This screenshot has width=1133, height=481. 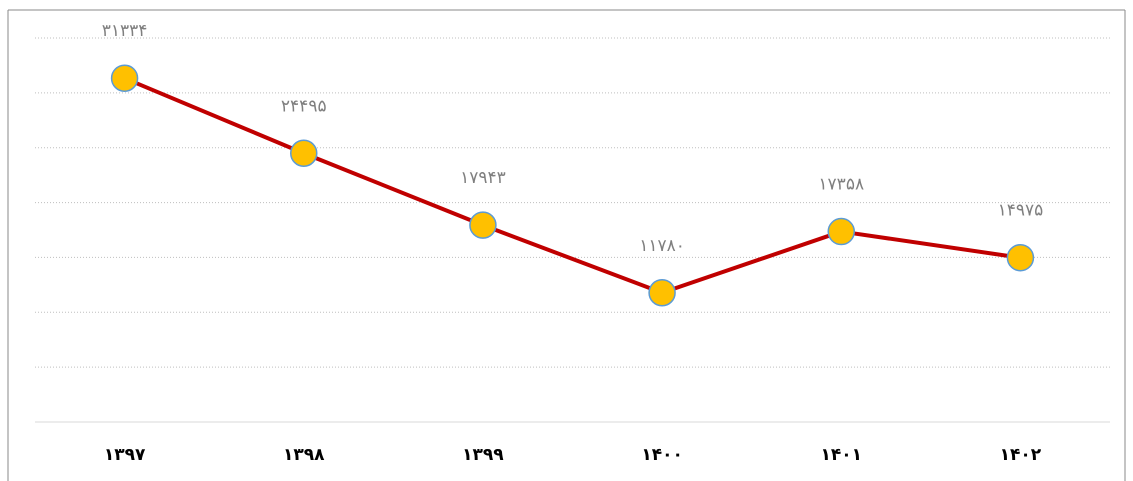 What do you see at coordinates (841, 185) in the screenshot?
I see `data-label: ۱۷۳۵۸` at bounding box center [841, 185].